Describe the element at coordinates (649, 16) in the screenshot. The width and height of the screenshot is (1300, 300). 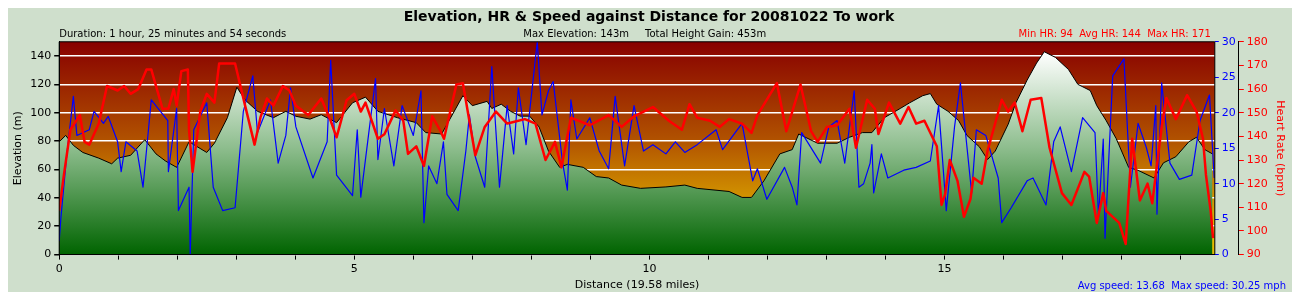
I see `chart-title: Elevation, HR & Speed against Distance for 20081022 To work` at that location.